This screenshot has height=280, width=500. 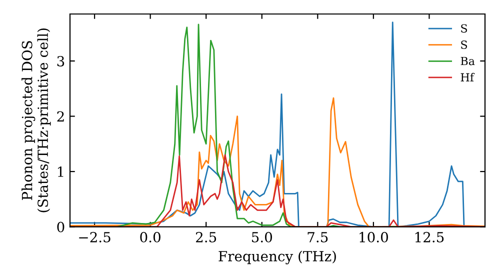 What do you see at coordinates (467, 61) in the screenshot?
I see `legend-label: Ba` at bounding box center [467, 61].